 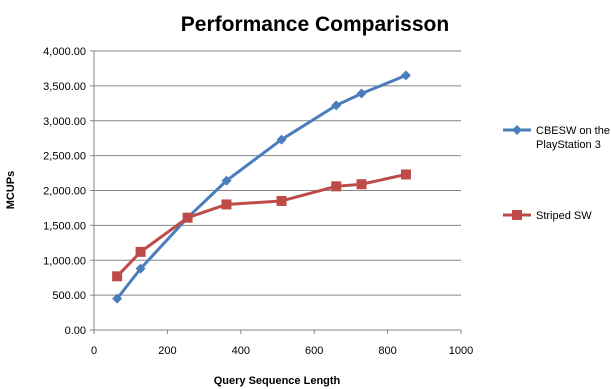 I want to click on legend-label-line: CBESW on the, so click(x=573, y=131).